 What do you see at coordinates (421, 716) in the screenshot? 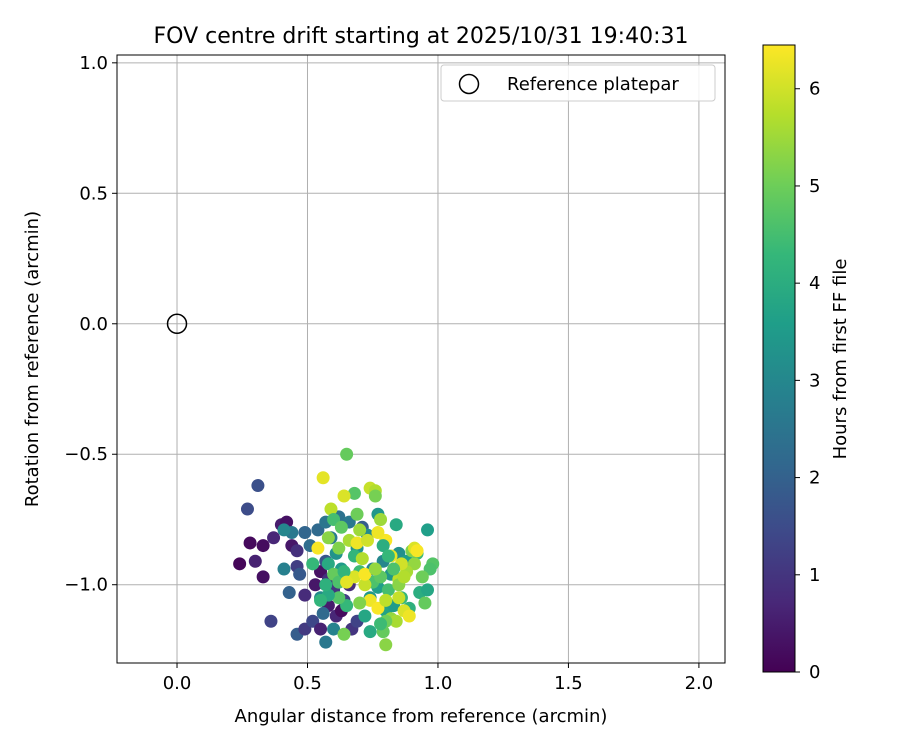
I see `x-axis-label: Angular distance from reference (arcmin)` at bounding box center [421, 716].